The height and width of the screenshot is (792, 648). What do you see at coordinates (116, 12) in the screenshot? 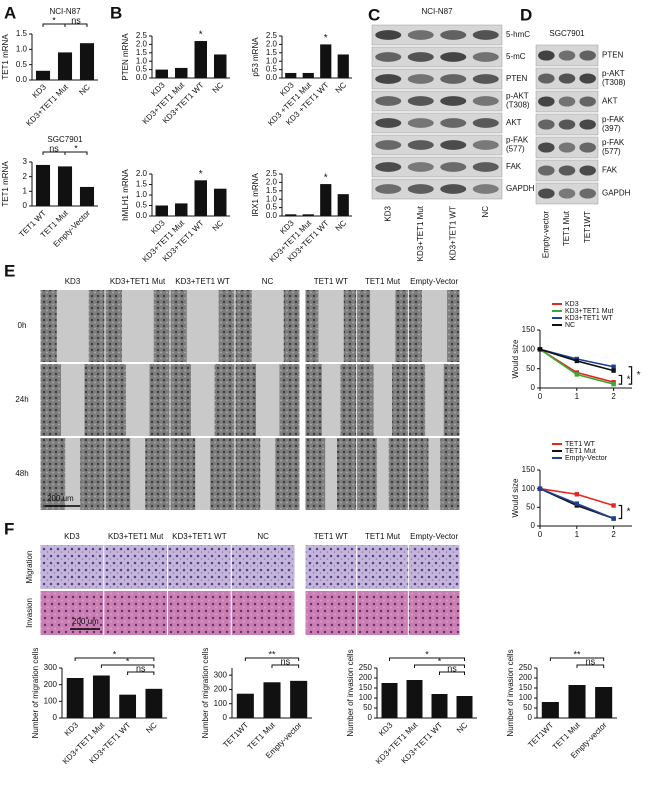
I see `panel-label: B` at bounding box center [116, 12].